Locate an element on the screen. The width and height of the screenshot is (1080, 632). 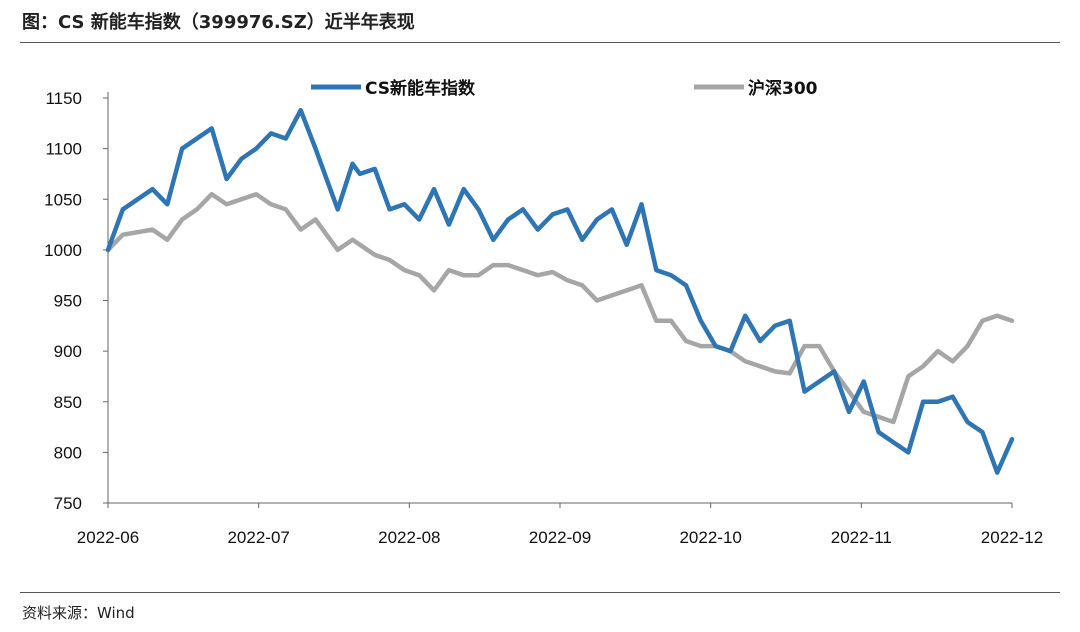
bottom-divider is located at coordinates (540, 592).